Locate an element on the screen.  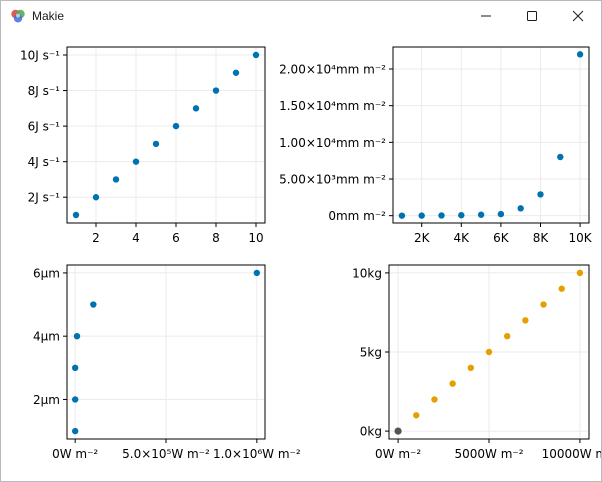
y-tick-label: 2μm is located at coordinates (46, 400).